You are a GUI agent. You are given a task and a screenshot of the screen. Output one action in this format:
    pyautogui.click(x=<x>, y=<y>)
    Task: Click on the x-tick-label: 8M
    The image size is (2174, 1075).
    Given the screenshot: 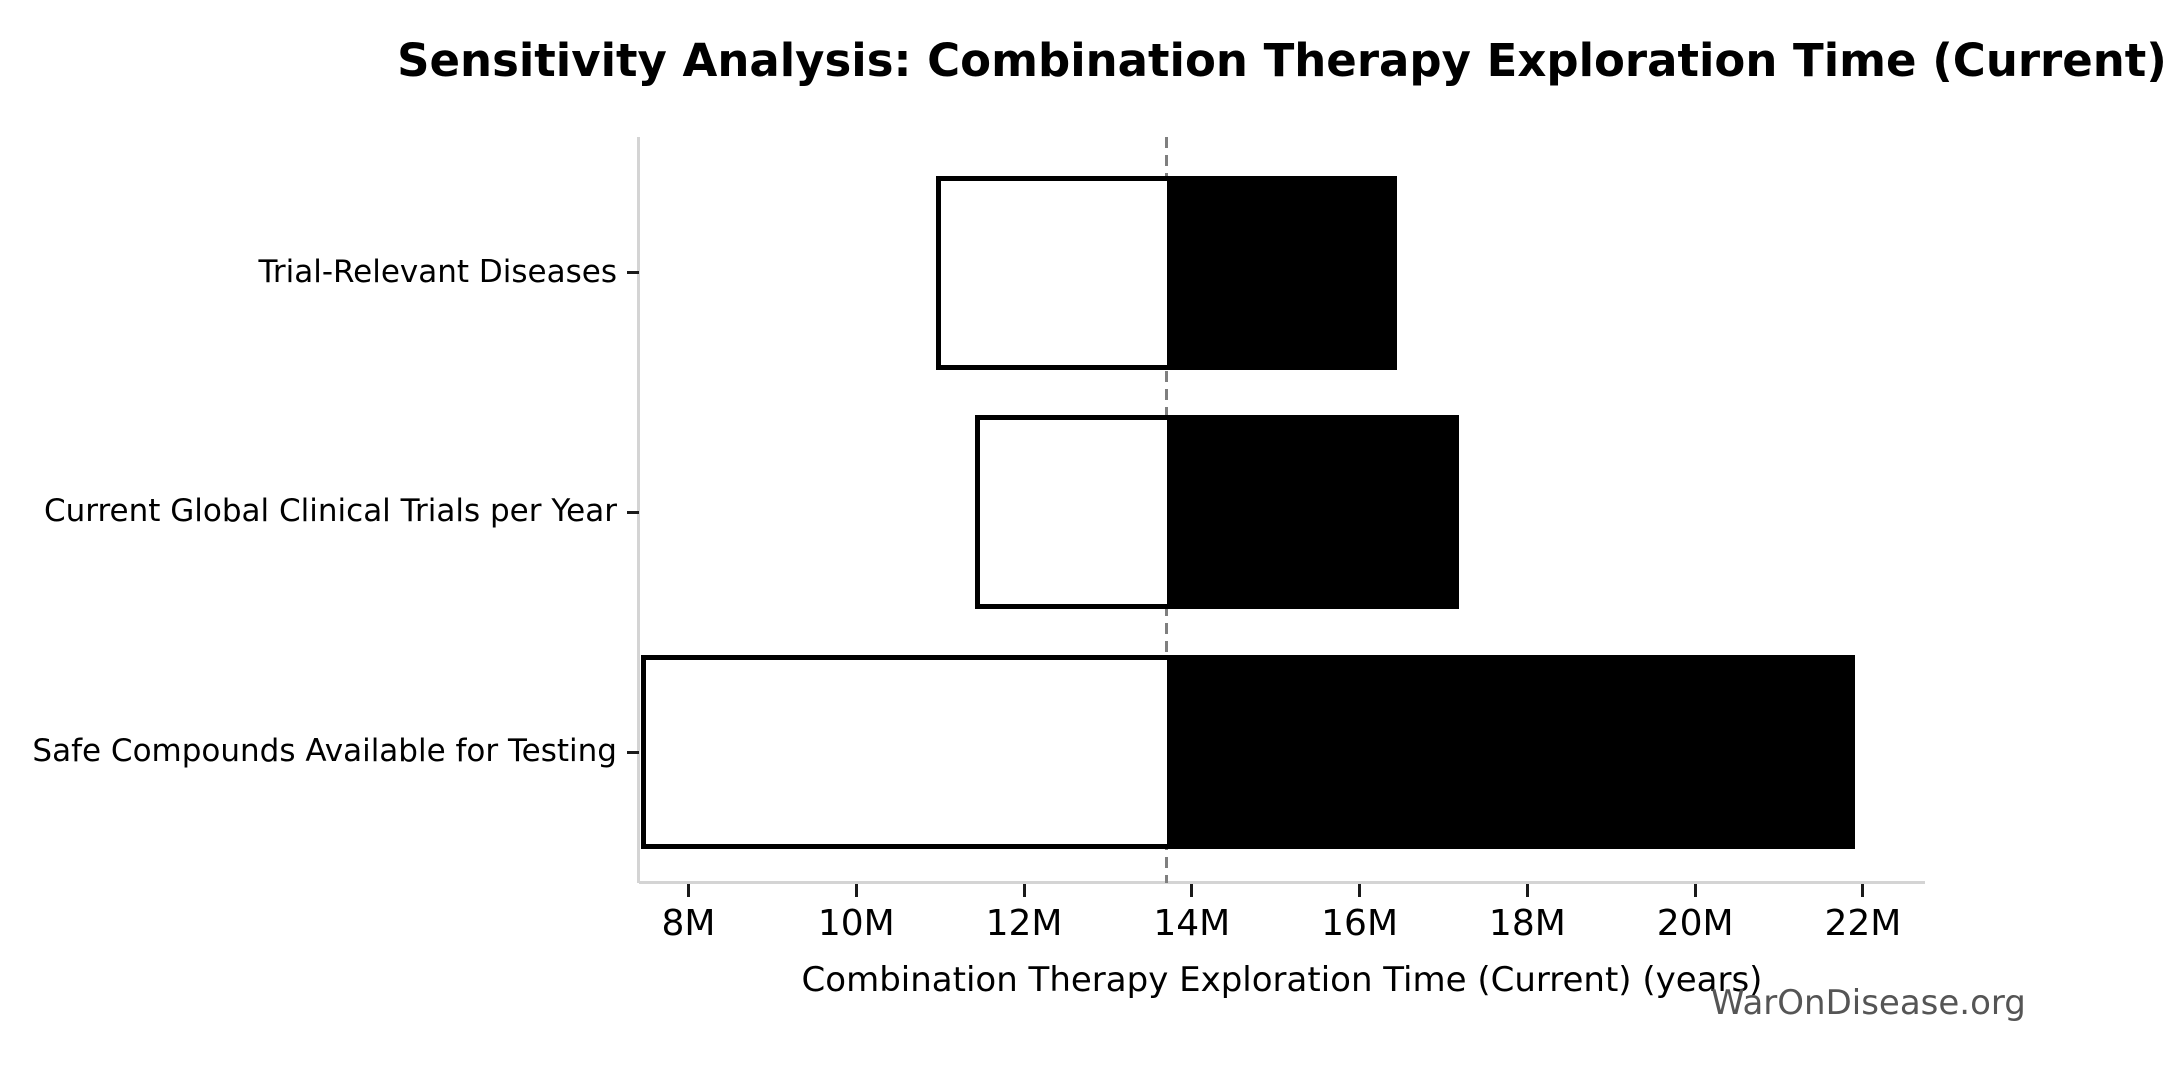 What is the action you would take?
    pyautogui.click(x=688, y=923)
    